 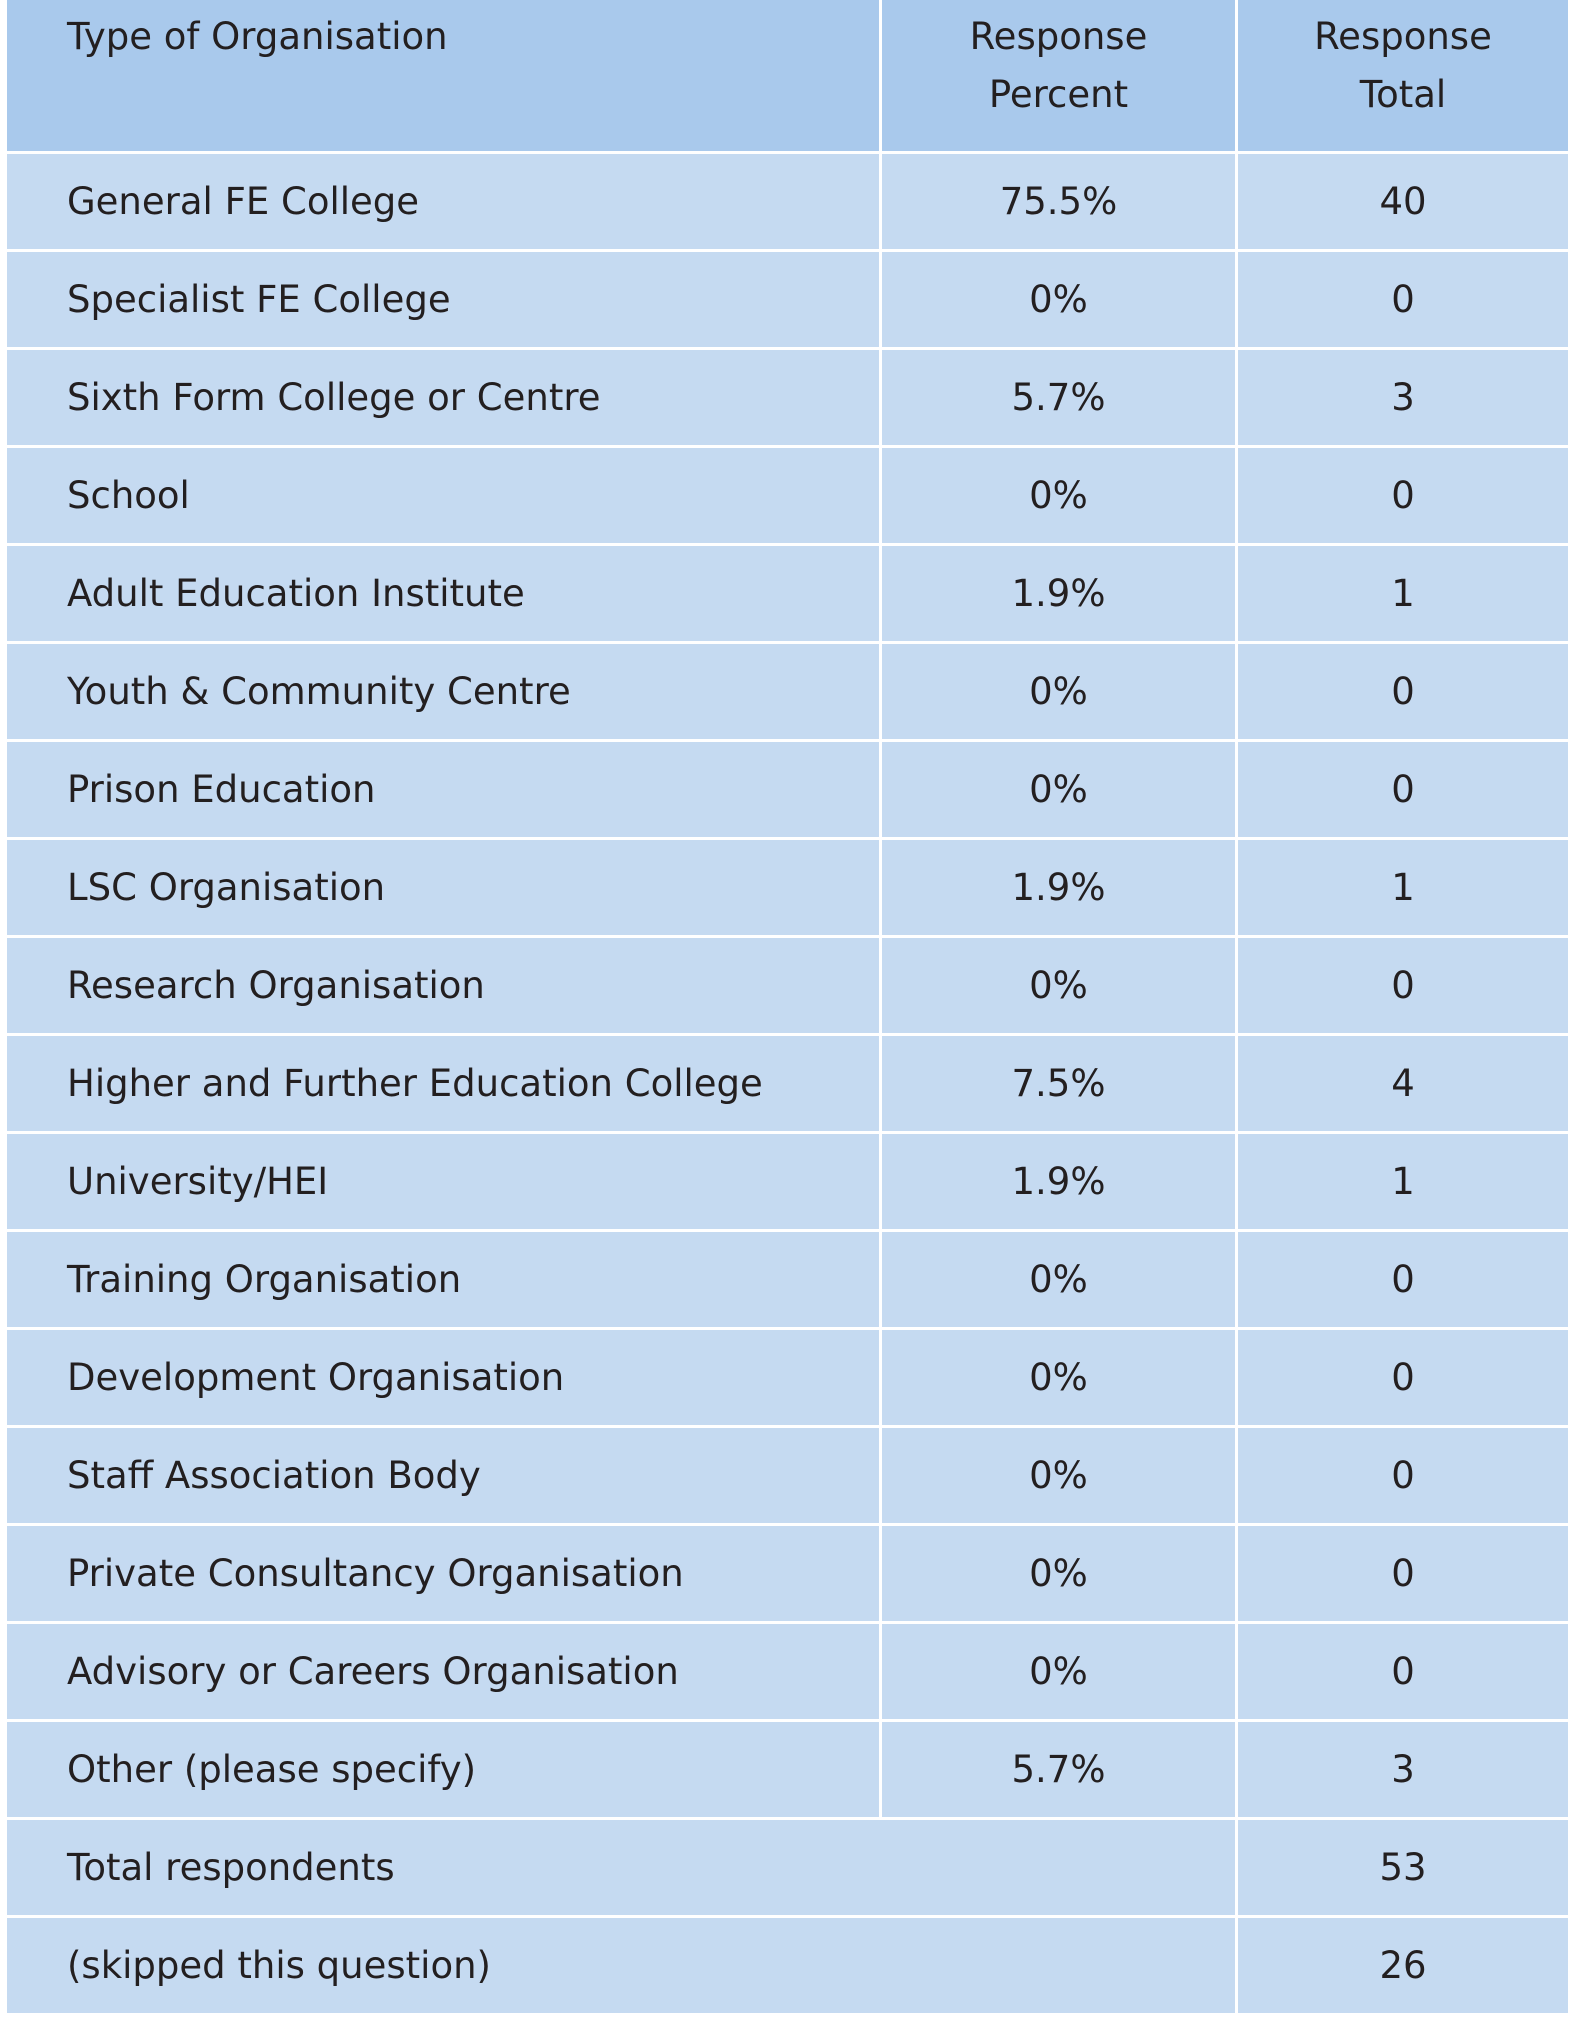 What do you see at coordinates (443, 77) in the screenshot?
I see `header-cell: Type of Organisation` at bounding box center [443, 77].